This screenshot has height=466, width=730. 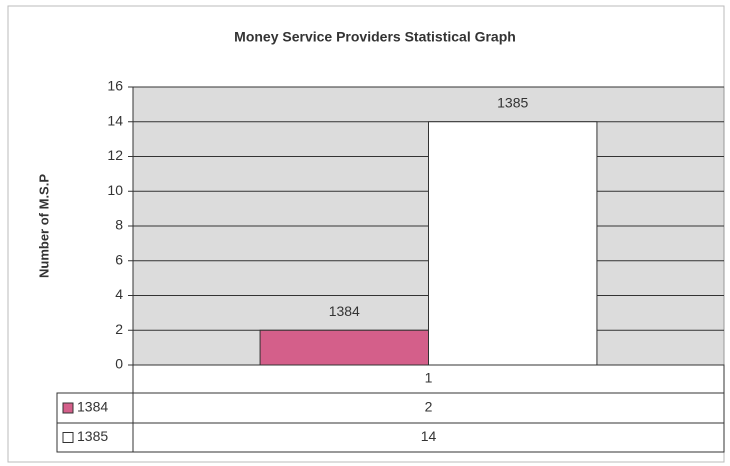 I want to click on x-tick-label: 1, so click(x=429, y=378).